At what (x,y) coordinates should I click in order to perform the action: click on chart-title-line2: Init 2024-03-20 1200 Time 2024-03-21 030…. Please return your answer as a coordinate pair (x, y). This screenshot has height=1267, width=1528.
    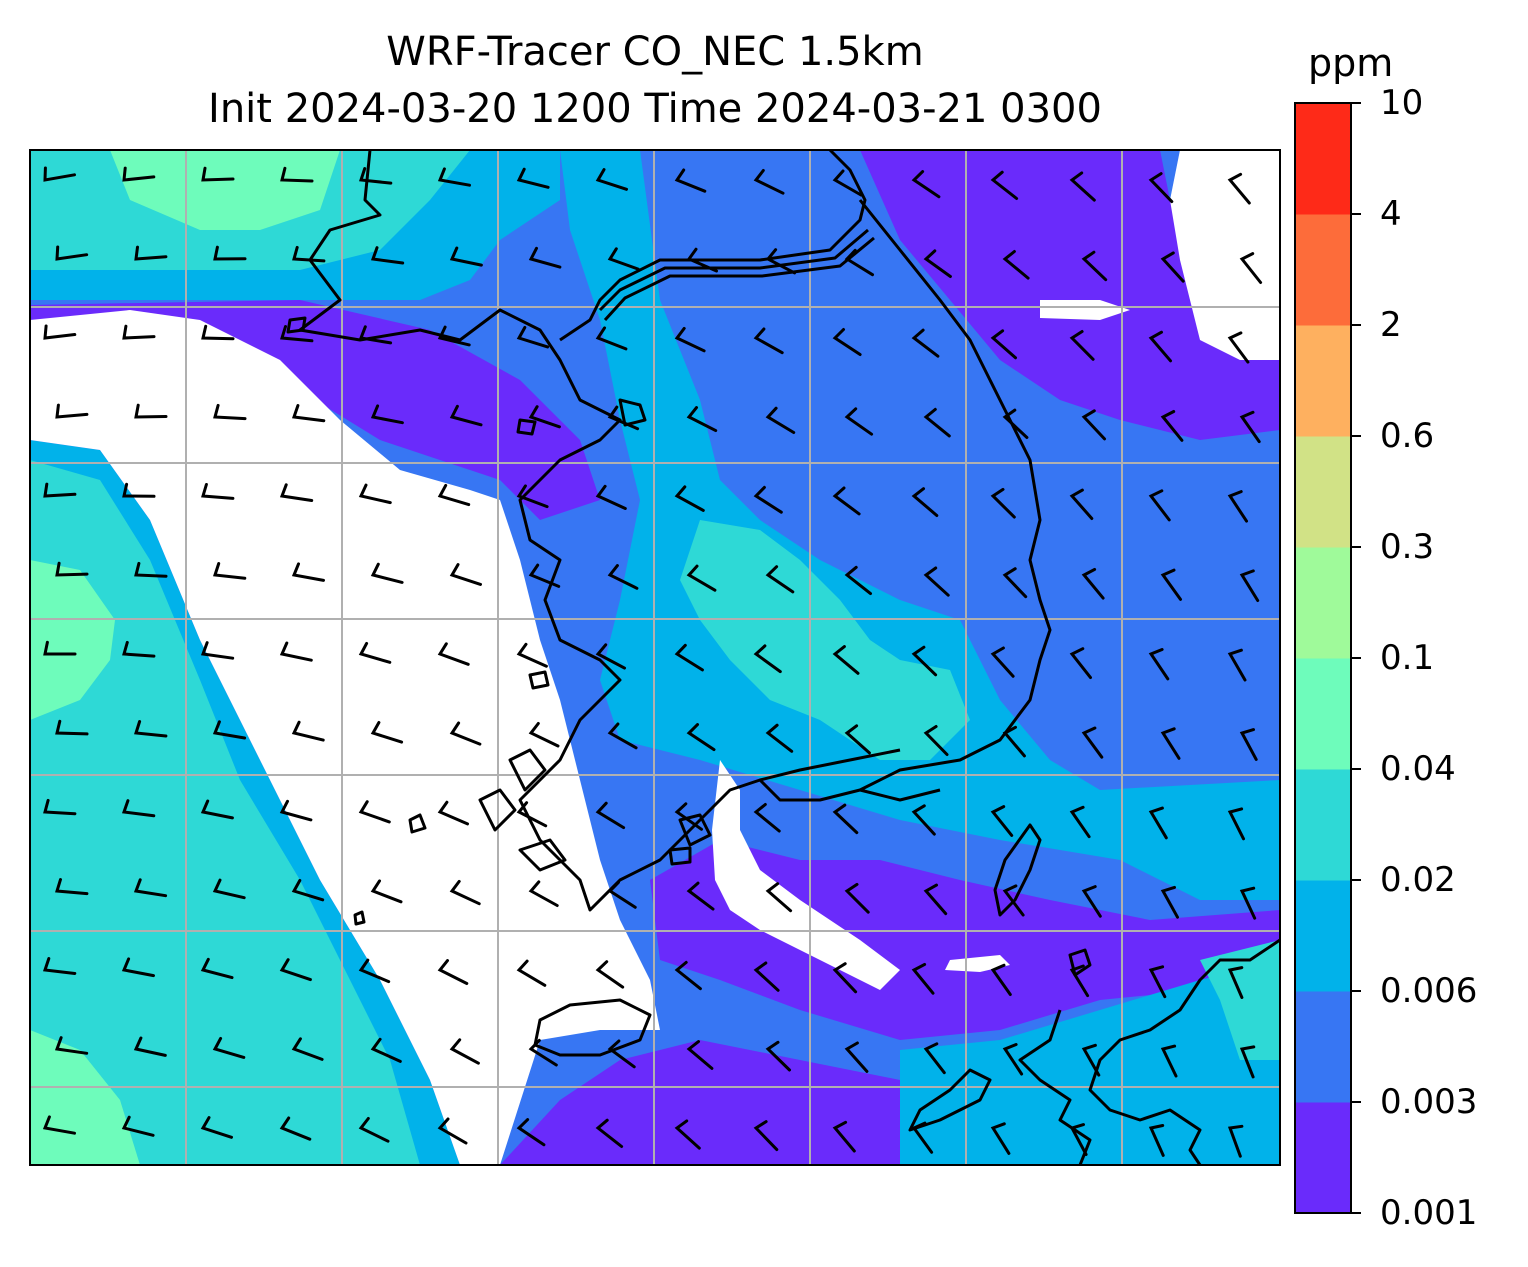
    Looking at the image, I should click on (655, 109).